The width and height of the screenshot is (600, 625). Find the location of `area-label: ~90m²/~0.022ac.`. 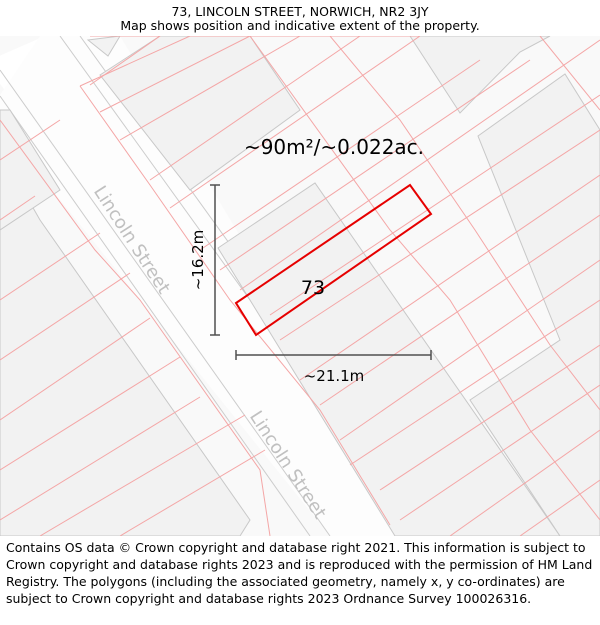

area-label: ~90m²/~0.022ac. is located at coordinates (334, 147).